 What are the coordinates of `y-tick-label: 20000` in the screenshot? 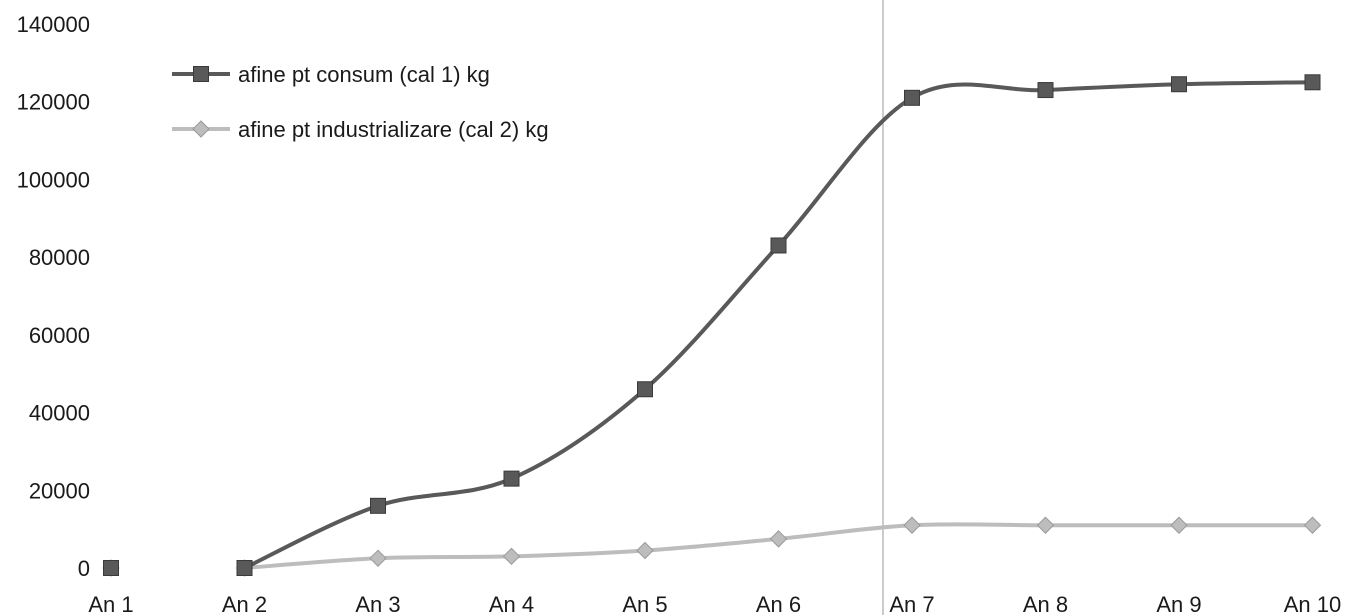 It's located at (59, 490).